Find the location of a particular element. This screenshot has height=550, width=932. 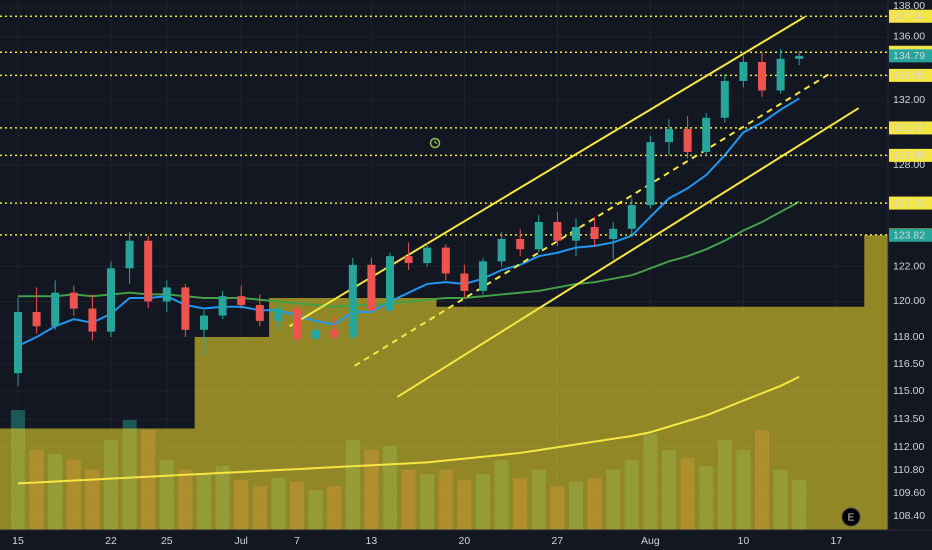

level-label: 130.27 is located at coordinates (909, 128).